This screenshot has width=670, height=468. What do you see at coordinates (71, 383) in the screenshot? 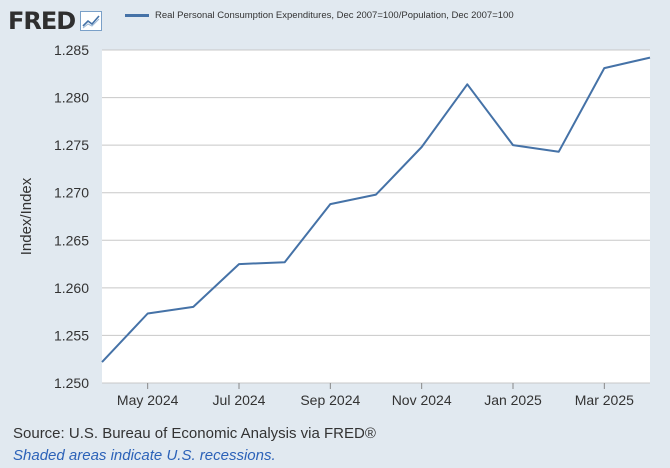
I see `y-tick-label: 1.250` at bounding box center [71, 383].